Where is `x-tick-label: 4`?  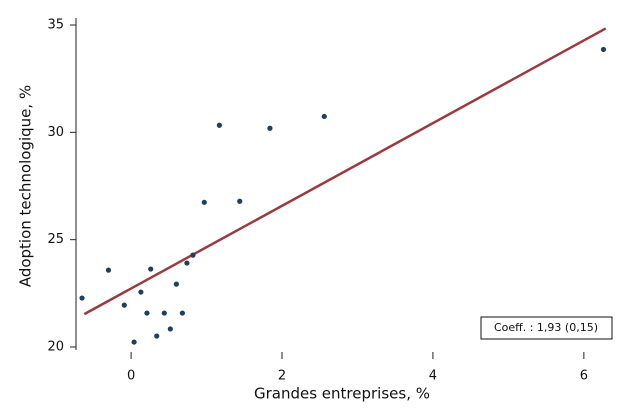
x-tick-label: 4 is located at coordinates (433, 376).